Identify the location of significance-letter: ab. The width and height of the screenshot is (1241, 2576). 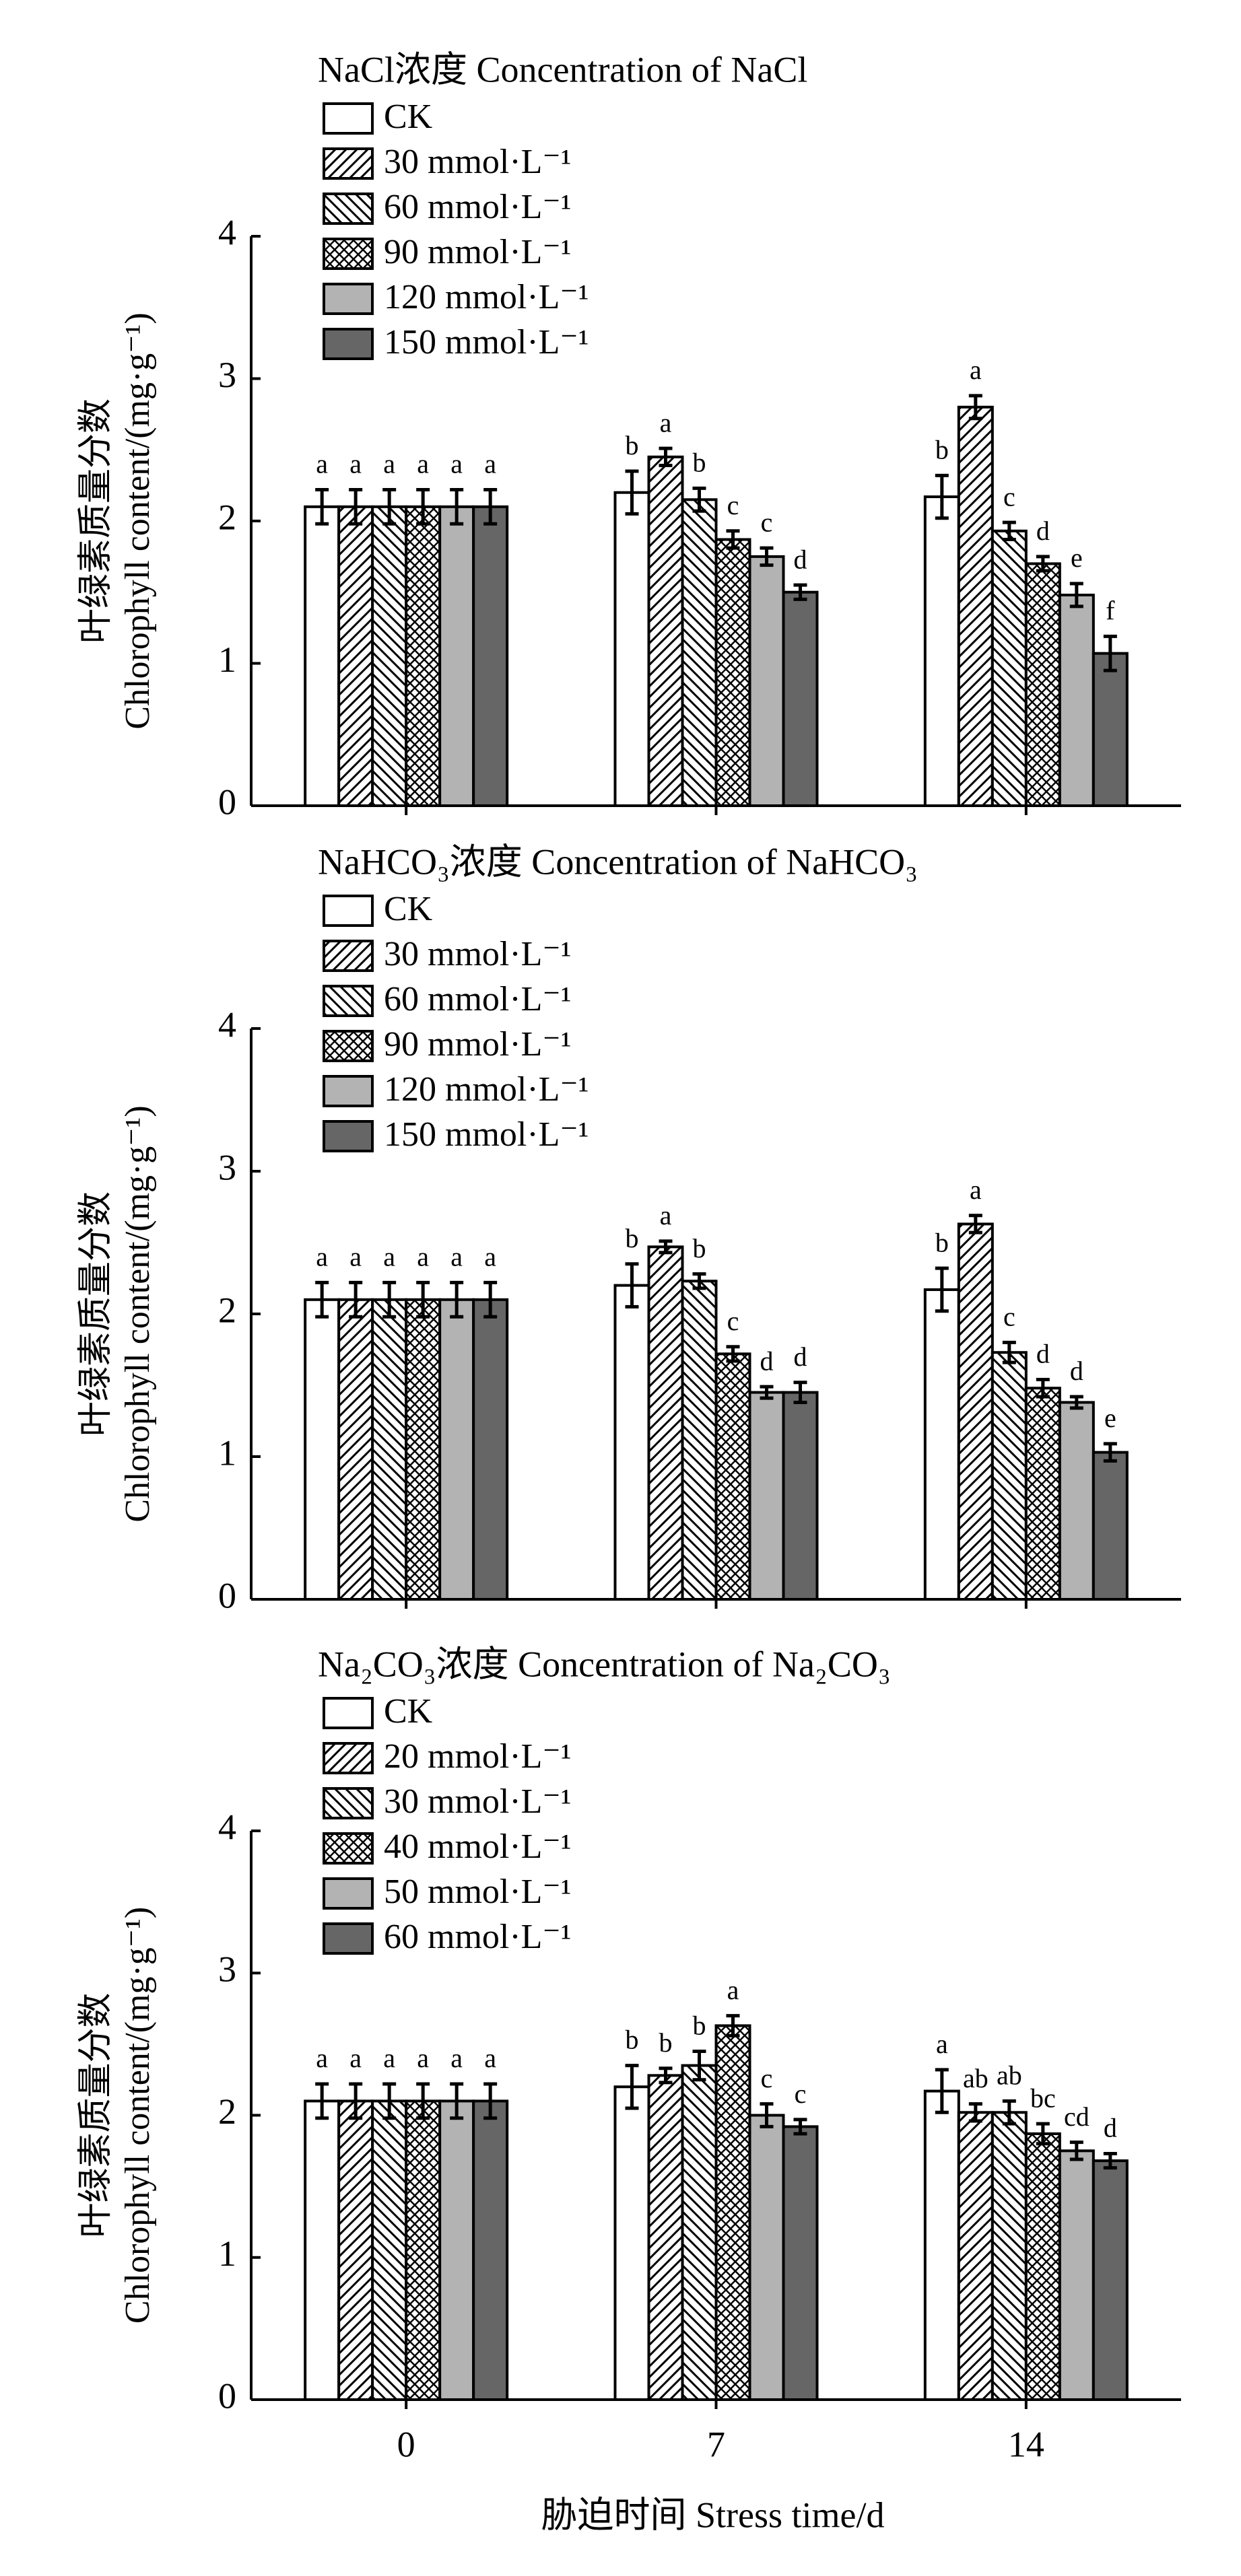
(1009, 2075).